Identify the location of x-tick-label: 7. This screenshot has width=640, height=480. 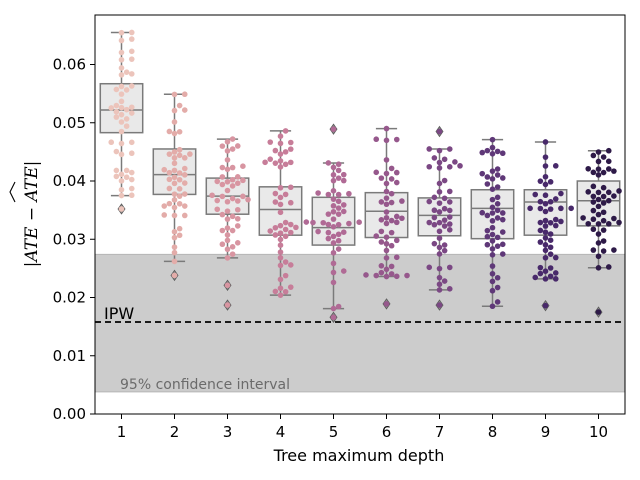
(440, 432).